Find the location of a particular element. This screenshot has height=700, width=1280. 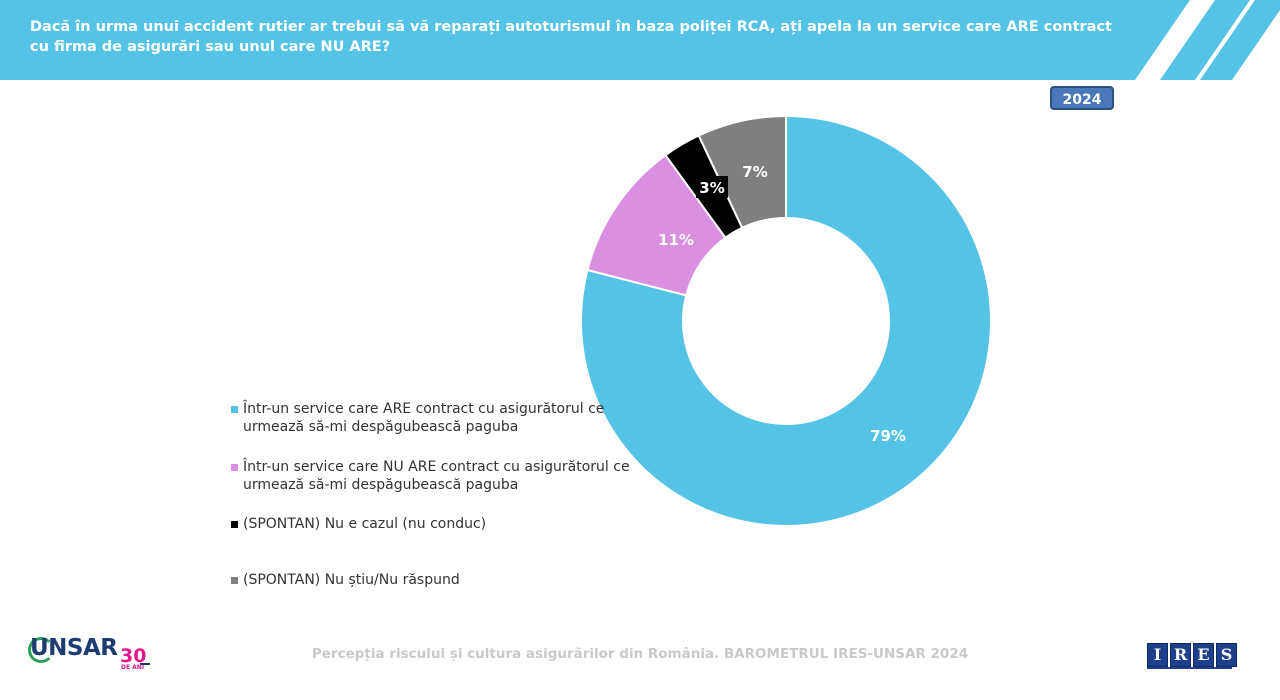

data-label: 79% is located at coordinates (888, 436).